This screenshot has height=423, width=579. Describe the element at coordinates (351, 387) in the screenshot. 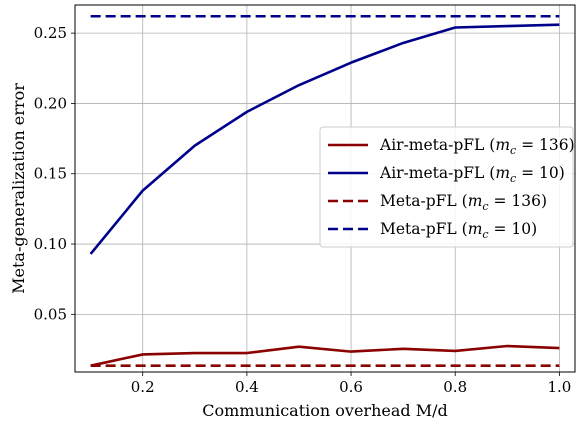

I see `x-tick-label: 0.6` at that location.